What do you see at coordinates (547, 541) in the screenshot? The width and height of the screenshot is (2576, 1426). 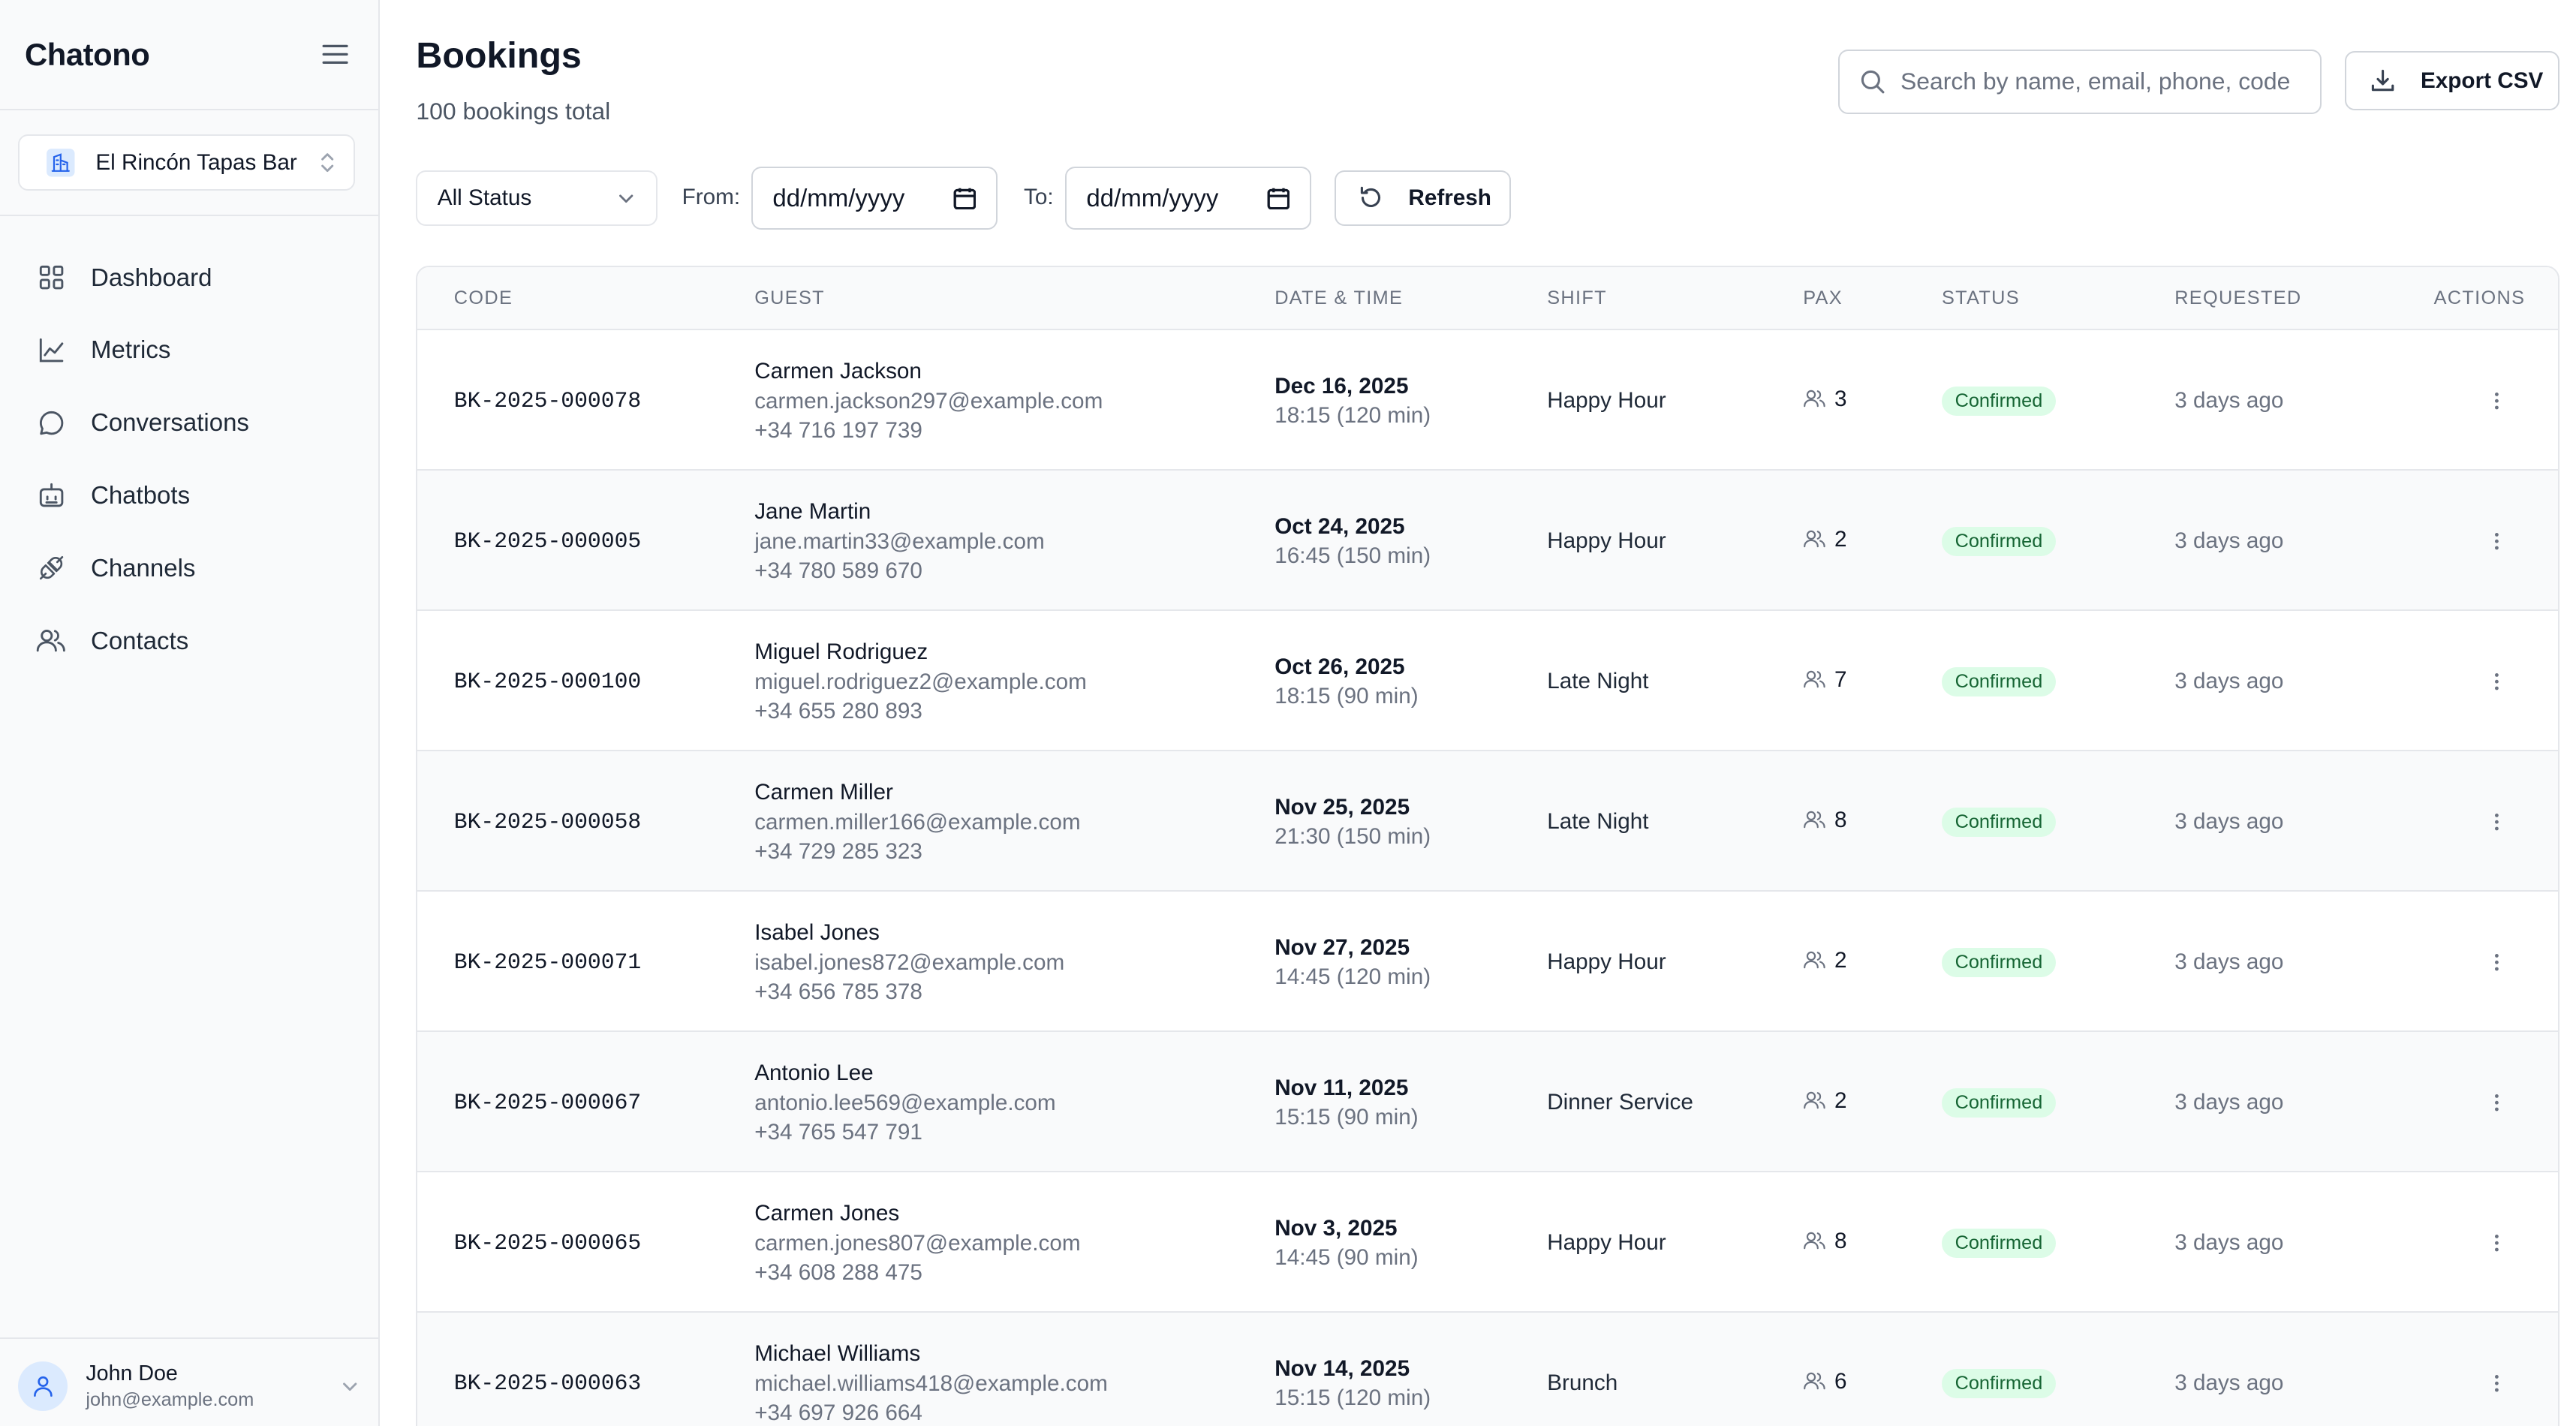 I see `booking-code: BK-2025-000005` at bounding box center [547, 541].